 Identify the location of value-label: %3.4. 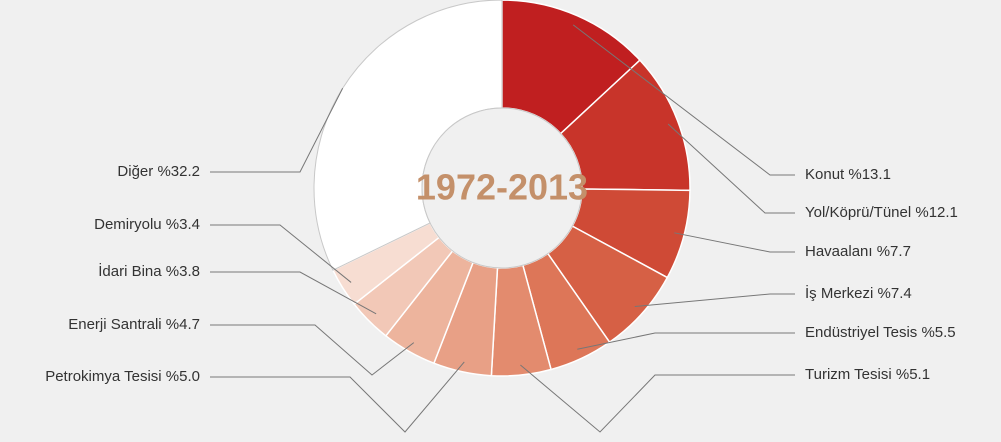
(183, 224).